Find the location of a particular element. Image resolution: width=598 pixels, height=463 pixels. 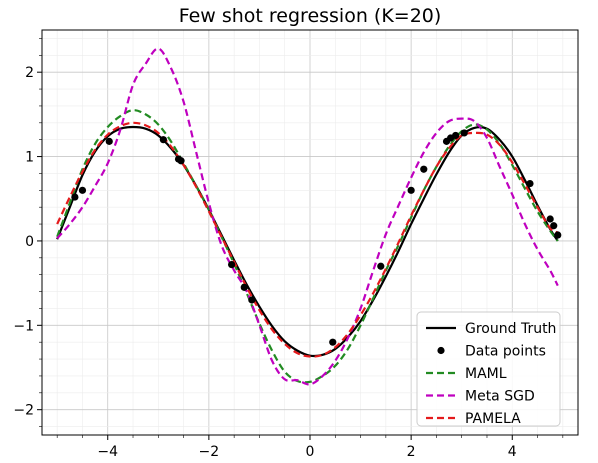

legend-label: Ground Truth is located at coordinates (510, 329).